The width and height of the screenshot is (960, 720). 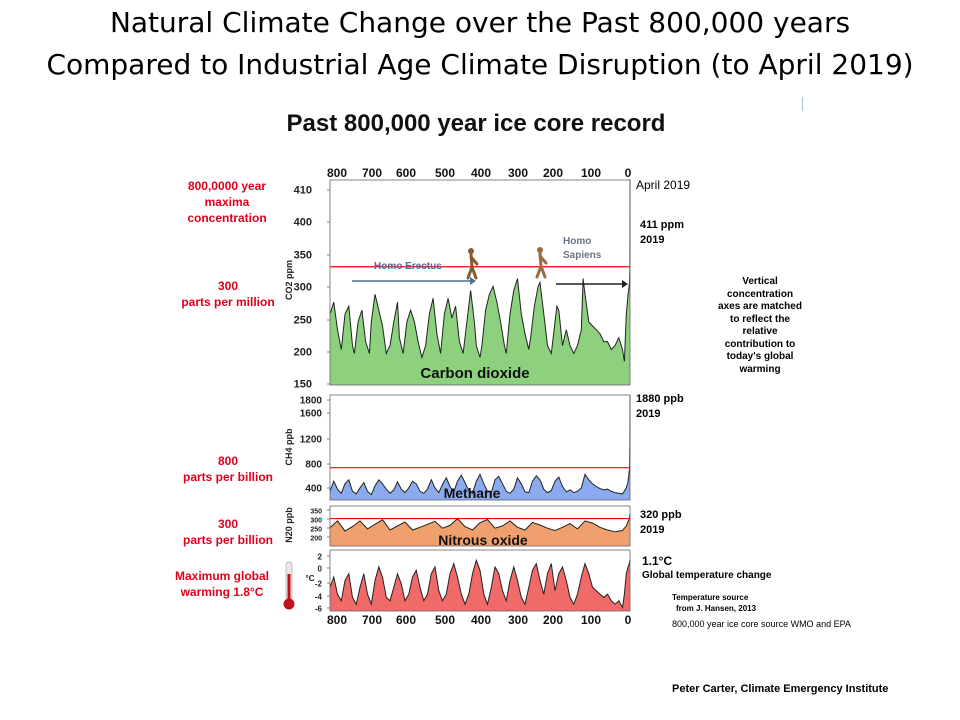 I want to click on divider-mark, so click(x=802, y=104).